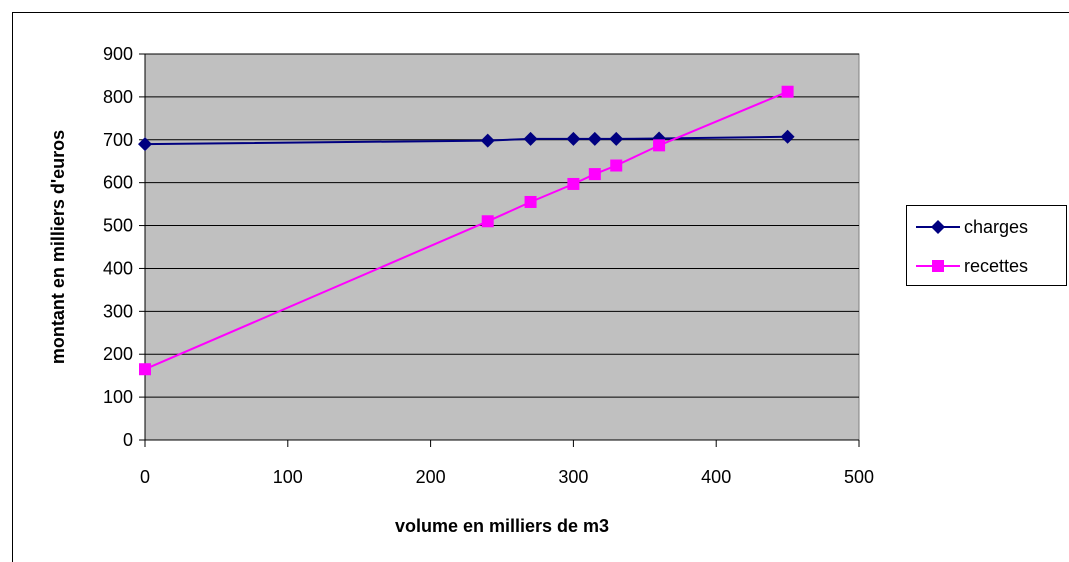  I want to click on y-tick-label: 800, so click(118, 97).